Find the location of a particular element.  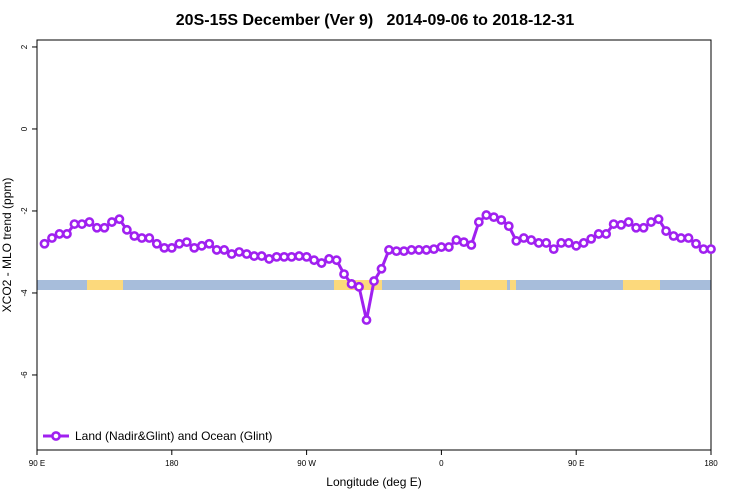

y-tick-label: -2 is located at coordinates (24, 211).